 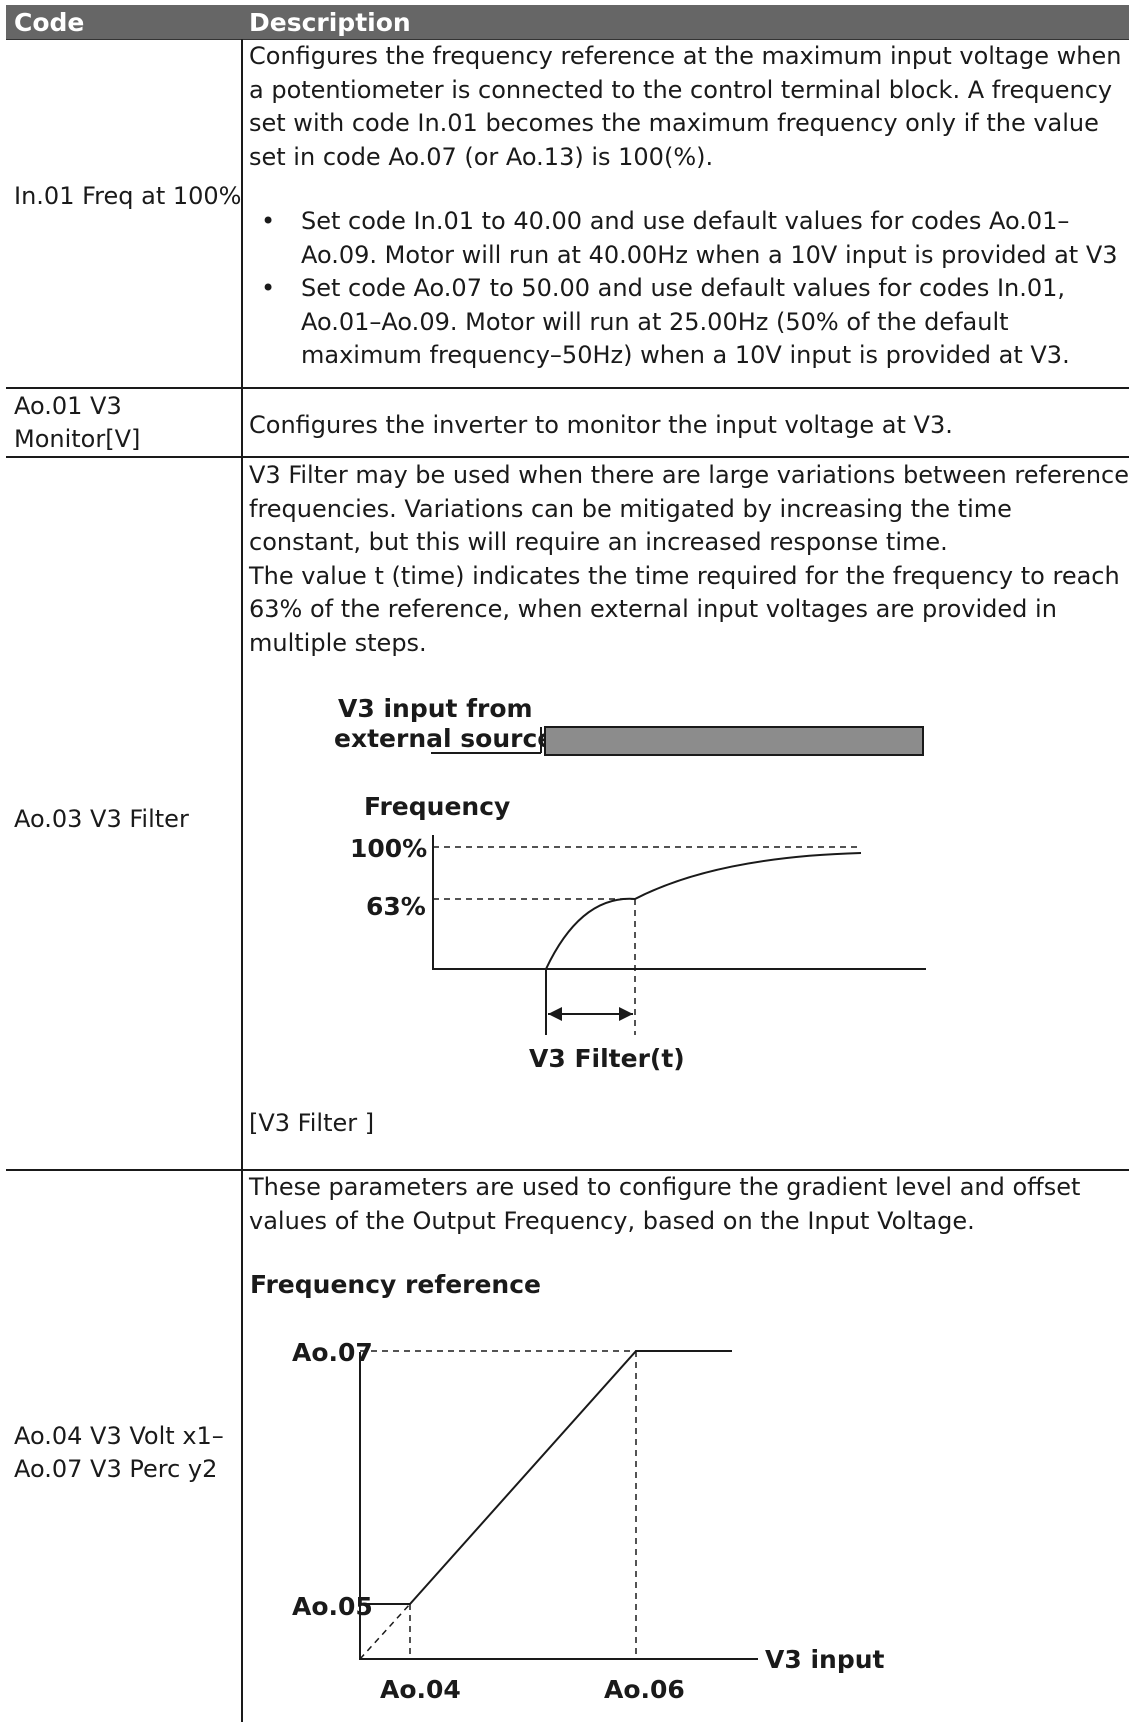 What do you see at coordinates (312, 1123) in the screenshot?
I see `figure-caption: [V3 Filter ]` at bounding box center [312, 1123].